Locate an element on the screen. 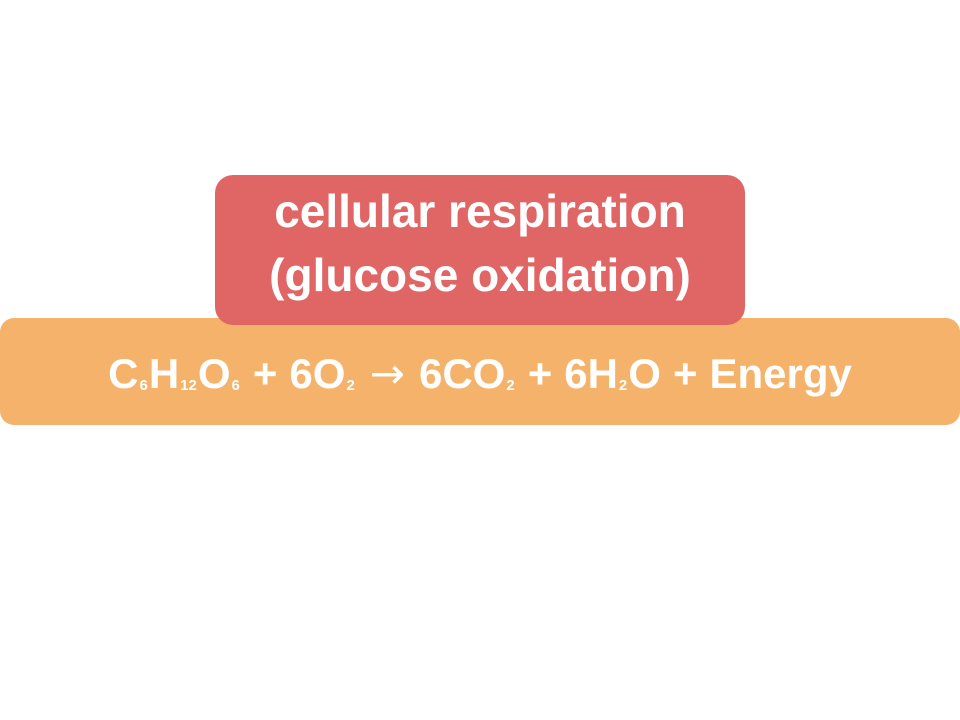 This screenshot has height=720, width=960. process-label-line1: cellular respiration is located at coordinates (480, 211).